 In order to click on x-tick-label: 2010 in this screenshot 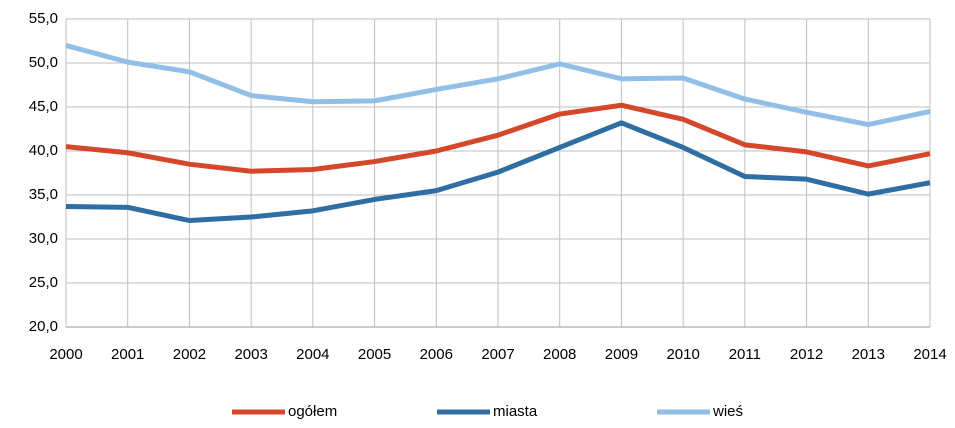, I will do `click(682, 354)`.